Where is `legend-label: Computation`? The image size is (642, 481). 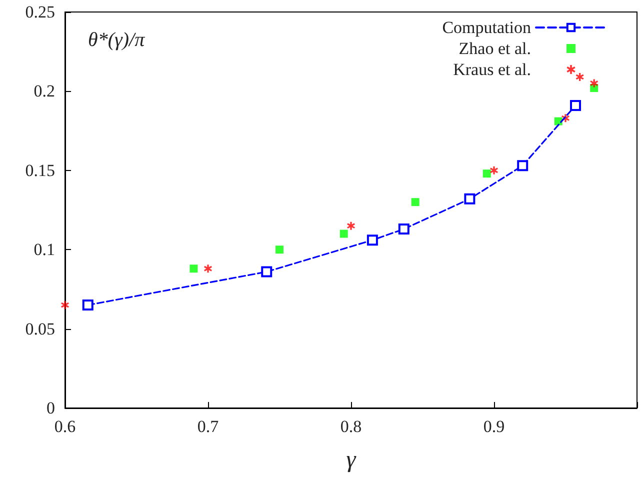
legend-label: Computation is located at coordinates (487, 27).